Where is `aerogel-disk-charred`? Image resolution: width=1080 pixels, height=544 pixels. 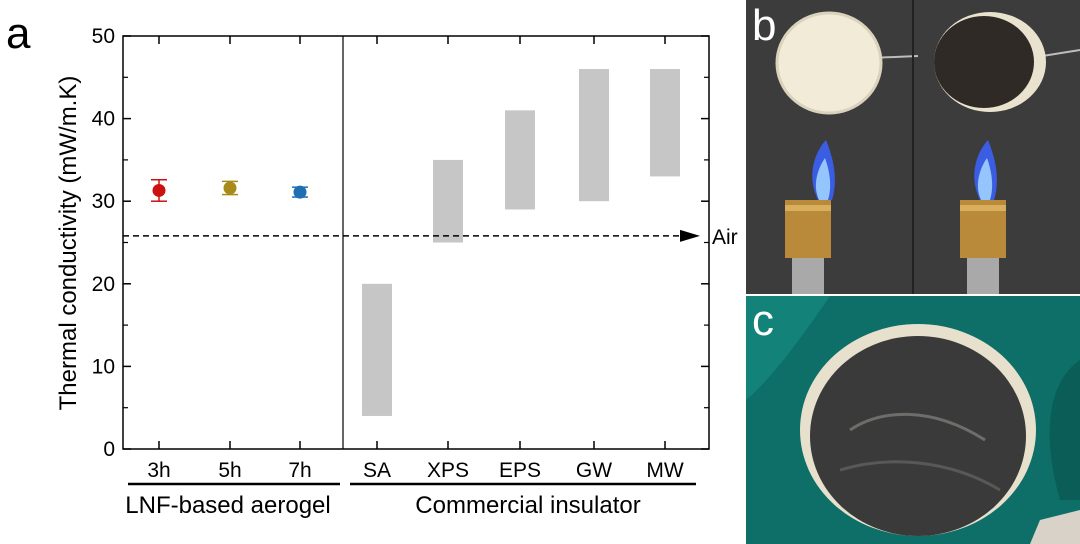 aerogel-disk-charred is located at coordinates (984, 62).